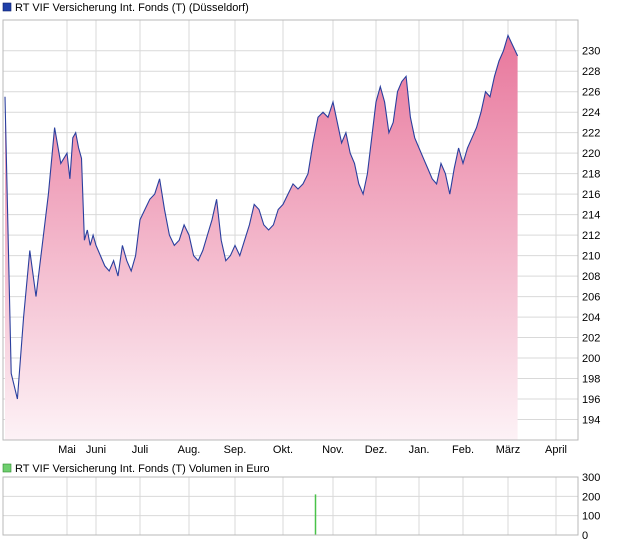 The image size is (620, 546). Describe the element at coordinates (591, 154) in the screenshot. I see `price-y-tick-label: 220` at that location.